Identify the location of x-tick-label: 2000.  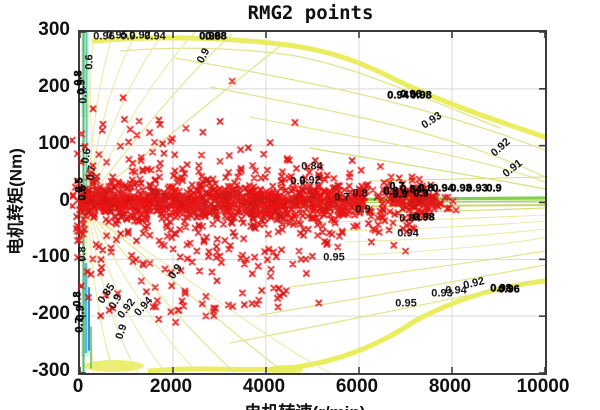
(171, 386).